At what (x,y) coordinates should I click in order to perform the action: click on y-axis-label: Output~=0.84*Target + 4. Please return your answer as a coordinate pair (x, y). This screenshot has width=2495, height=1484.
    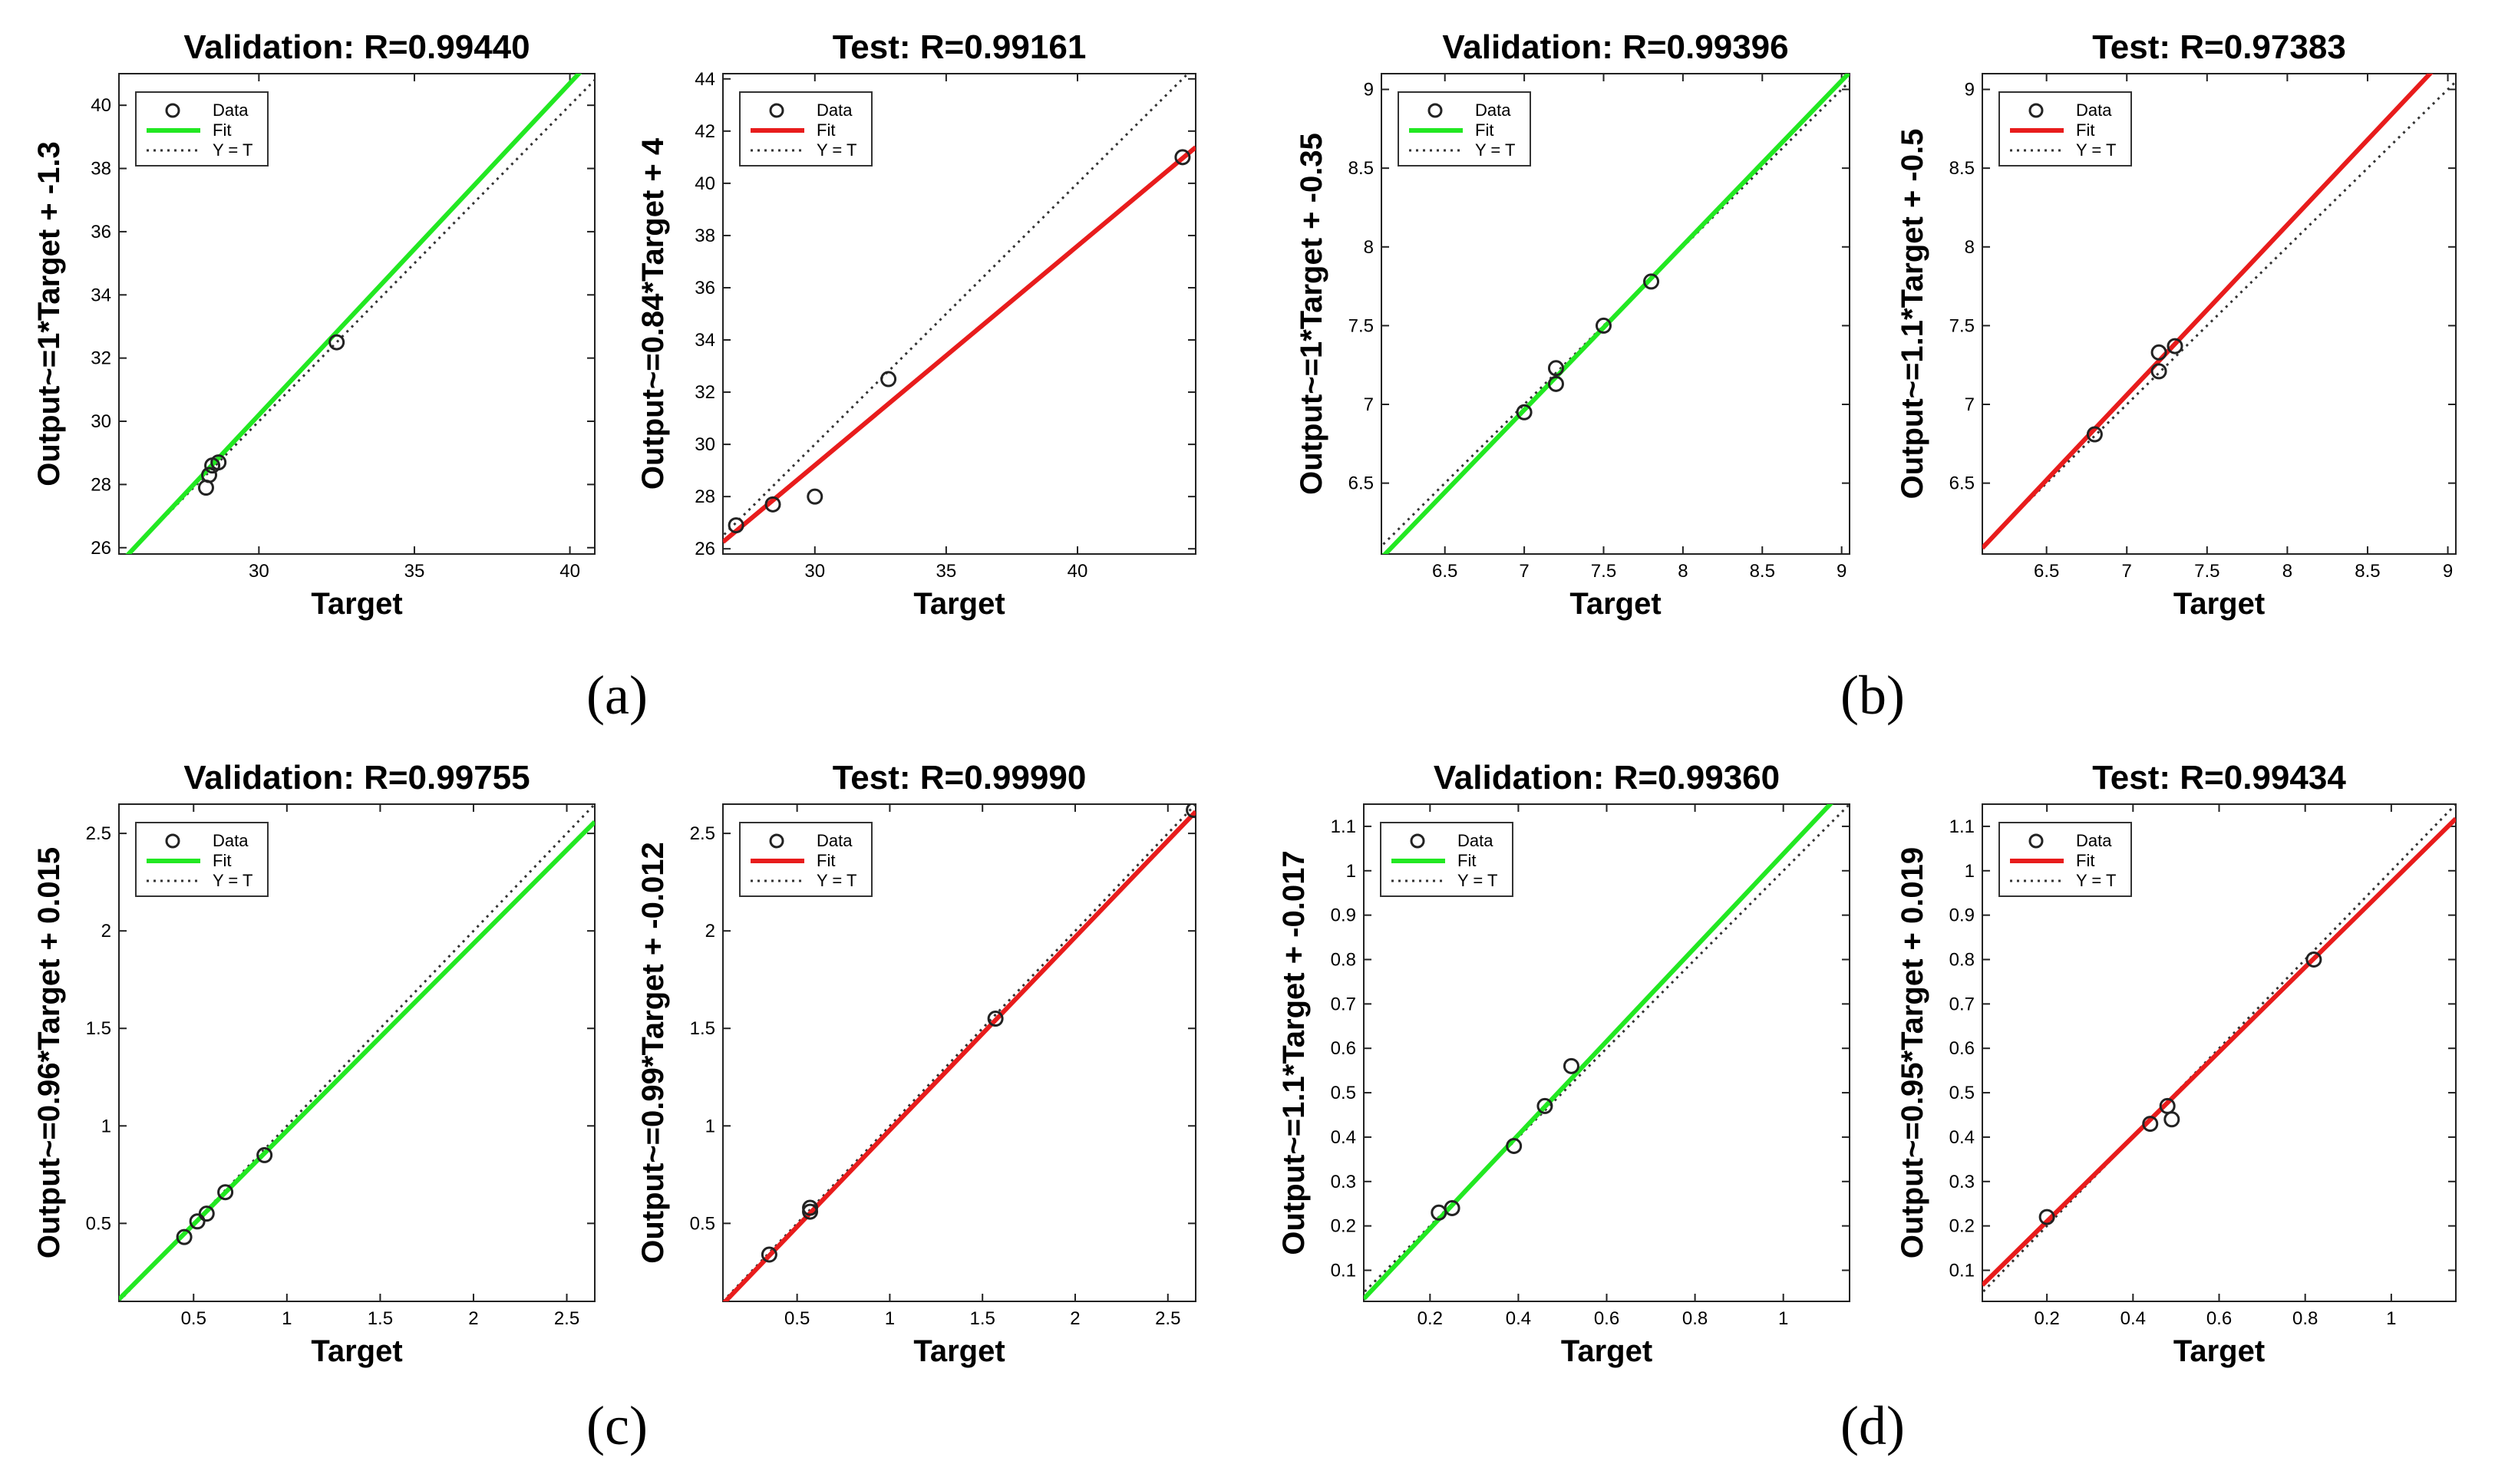
    Looking at the image, I should click on (653, 313).